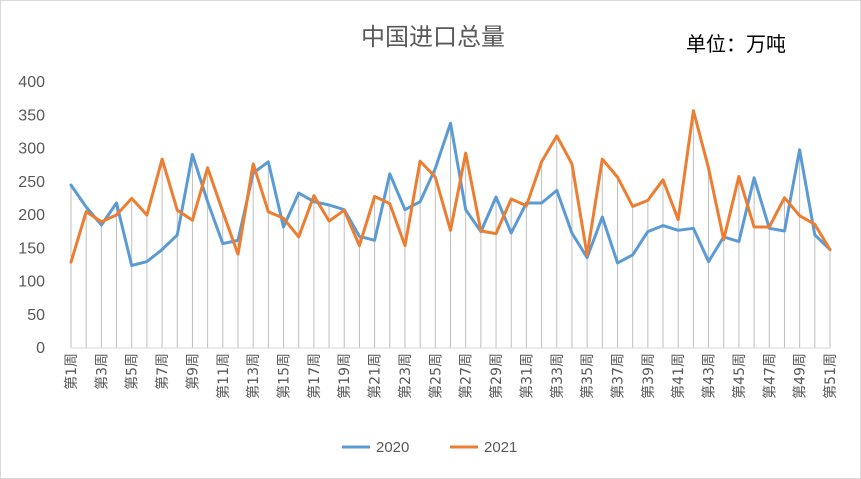  Describe the element at coordinates (132, 371) in the screenshot. I see `x-tick-label: 第5周` at that location.